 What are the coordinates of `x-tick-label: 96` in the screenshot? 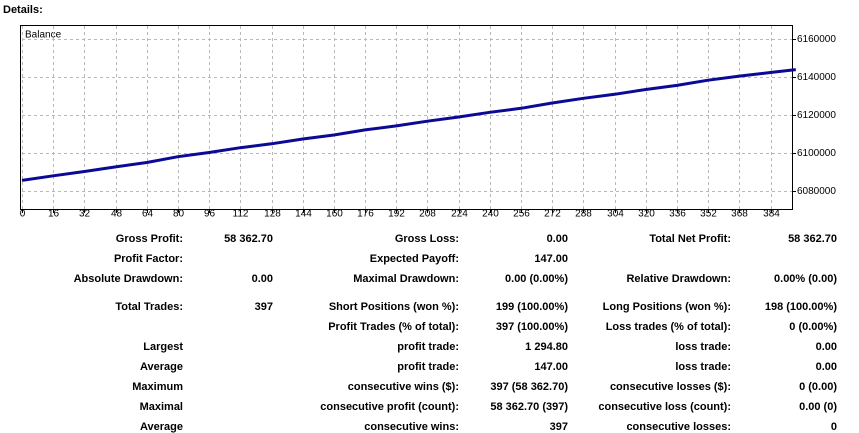 It's located at (210, 214).